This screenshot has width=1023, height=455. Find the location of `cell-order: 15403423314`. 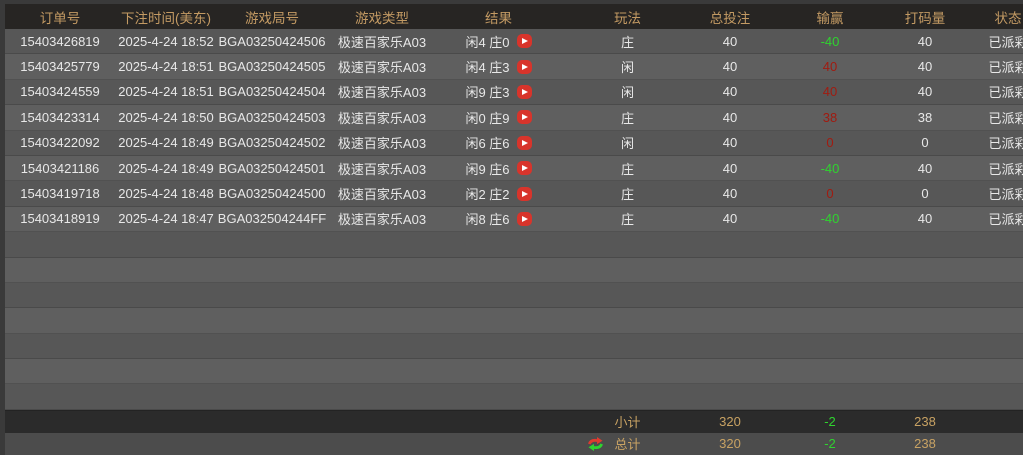

cell-order: 15403423314 is located at coordinates (60, 117).